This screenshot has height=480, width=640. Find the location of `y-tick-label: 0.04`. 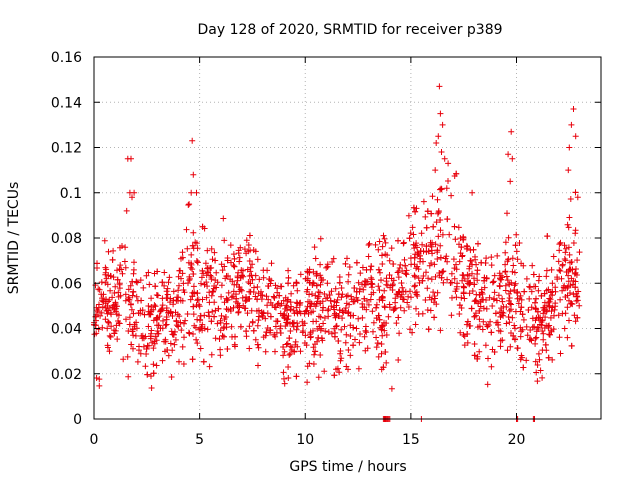

y-tick-label: 0.04 is located at coordinates (66, 330).